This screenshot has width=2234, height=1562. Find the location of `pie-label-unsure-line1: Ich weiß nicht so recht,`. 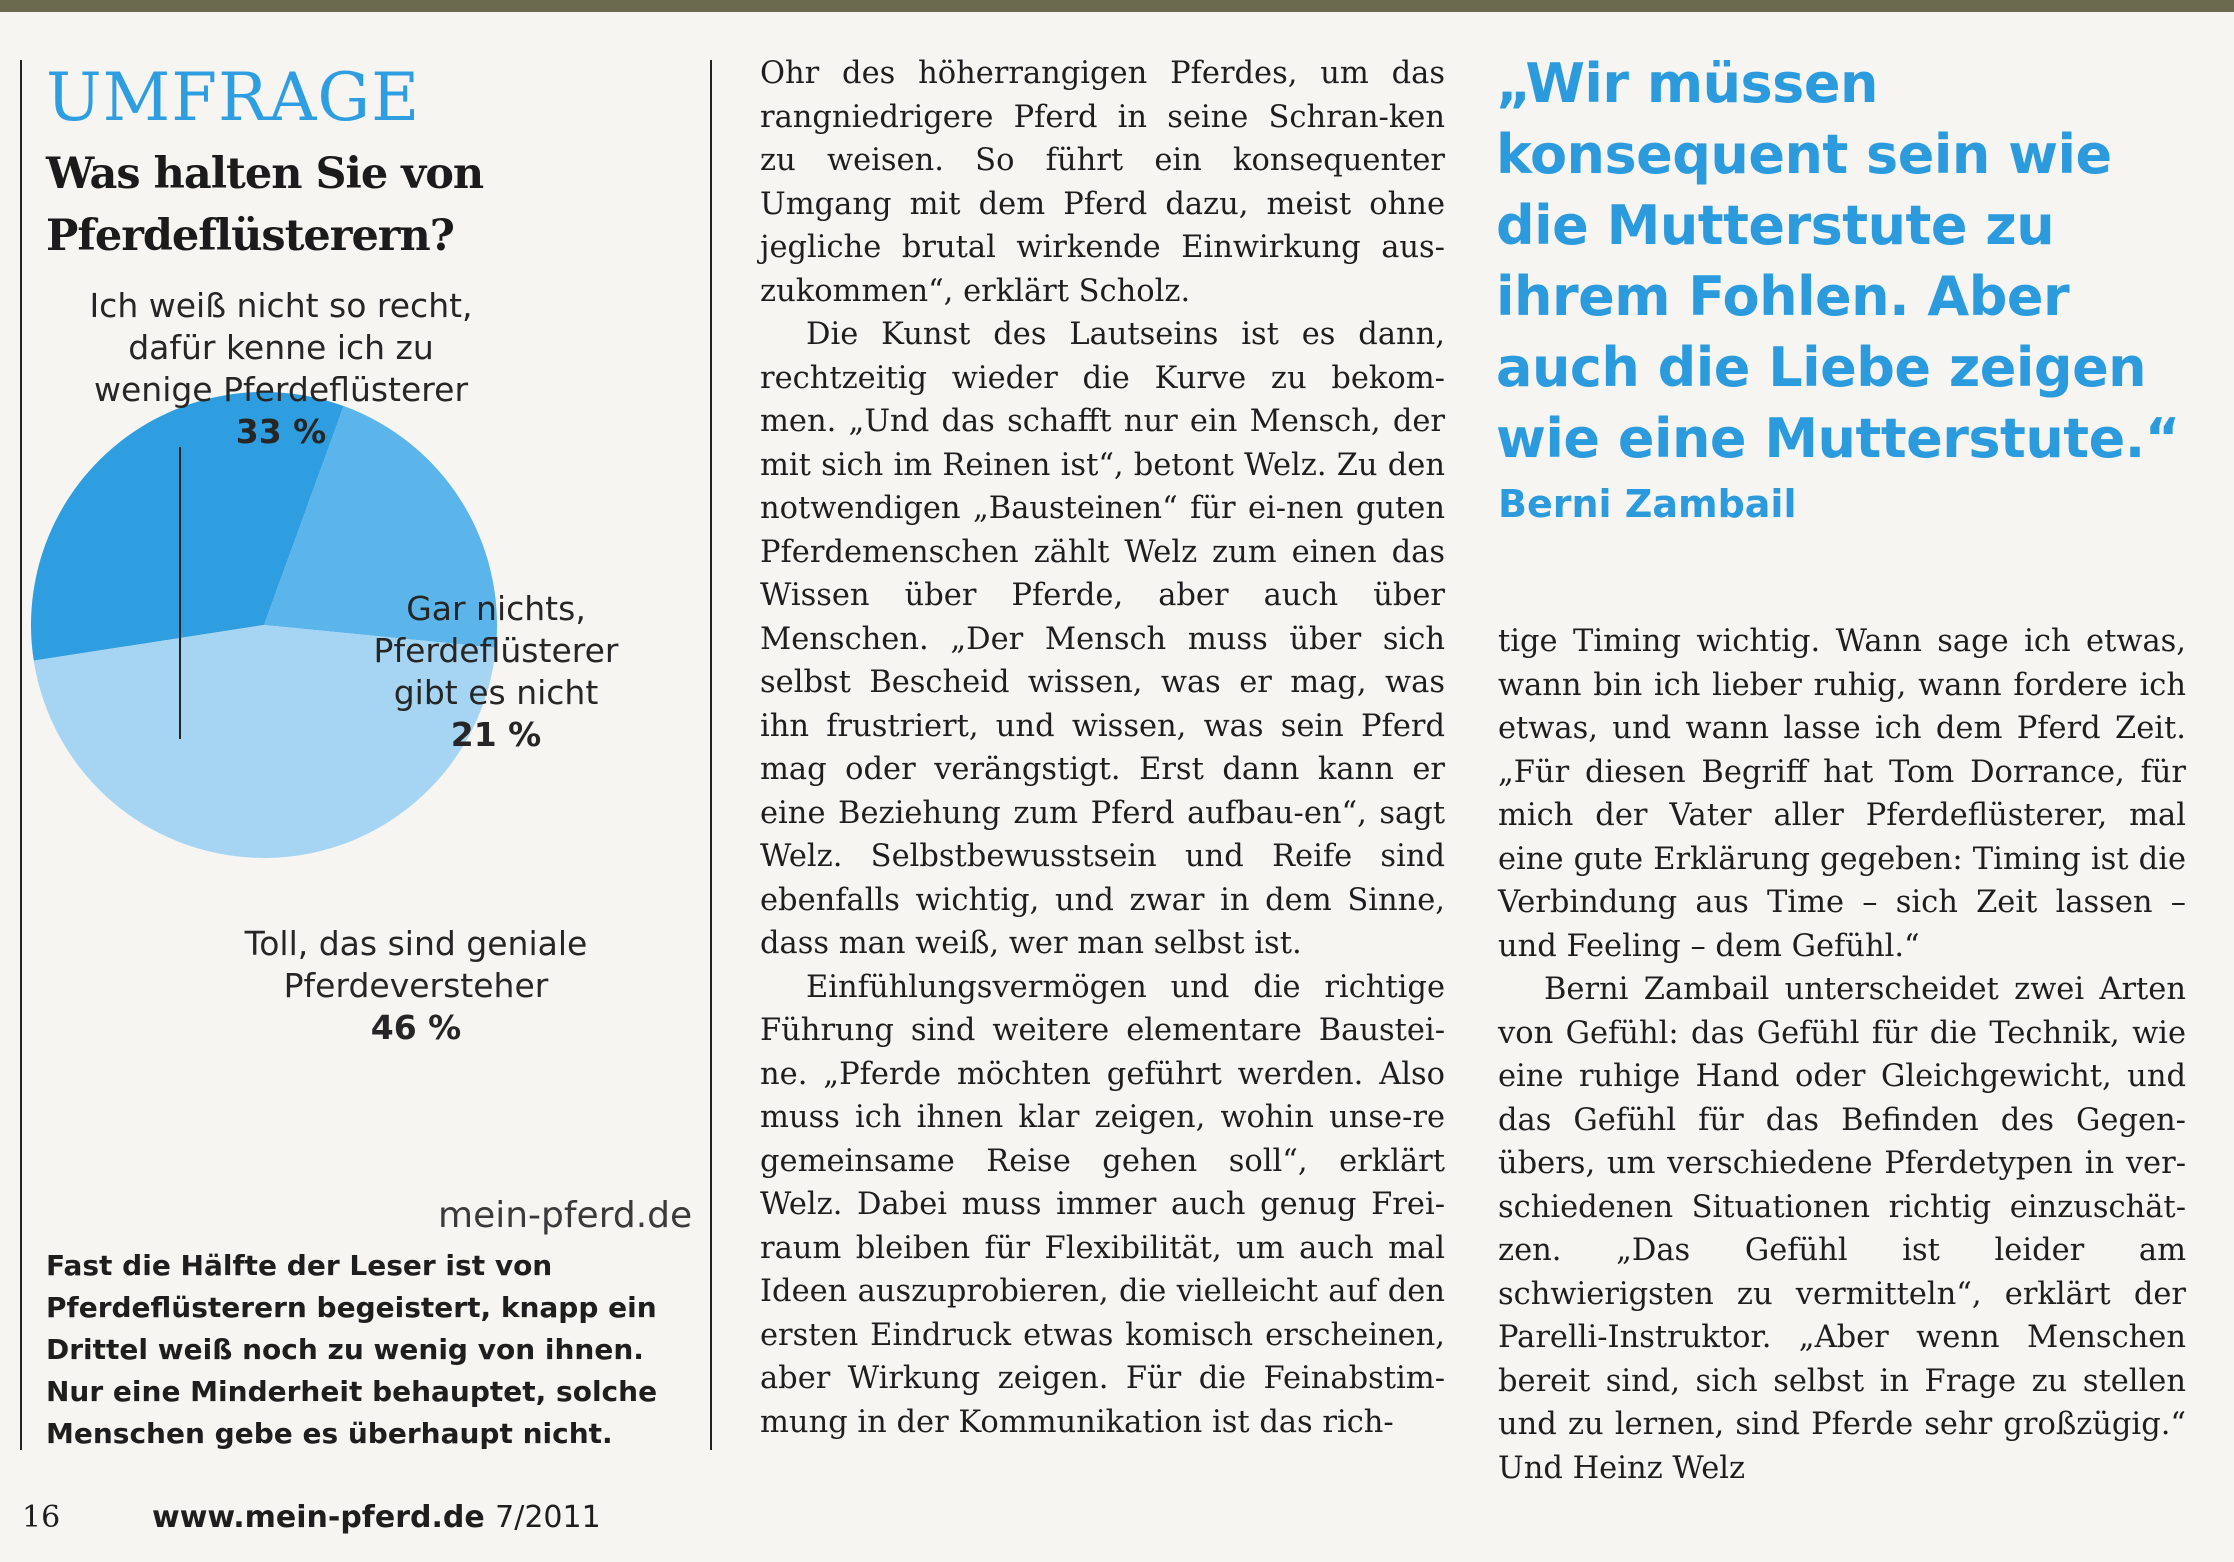

pie-label-unsure-line1: Ich weiß nicht so recht, is located at coordinates (281, 305).